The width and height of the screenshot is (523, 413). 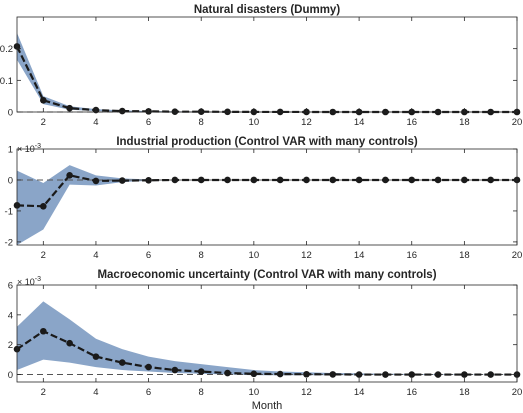 I want to click on y-tick-label: 0.1, so click(x=6, y=81).